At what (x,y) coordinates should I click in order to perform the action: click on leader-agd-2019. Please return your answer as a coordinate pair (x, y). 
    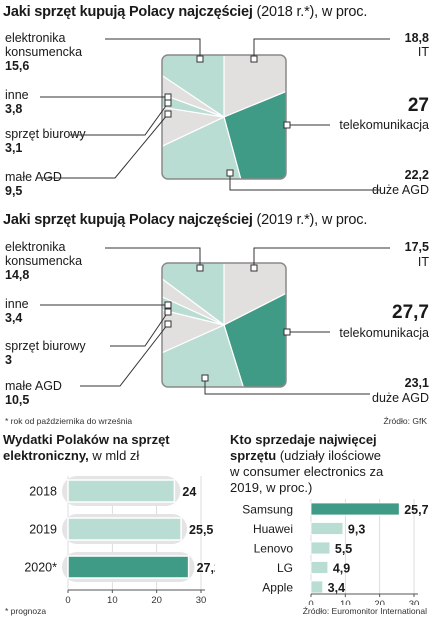
    Looking at the image, I should click on (124, 355).